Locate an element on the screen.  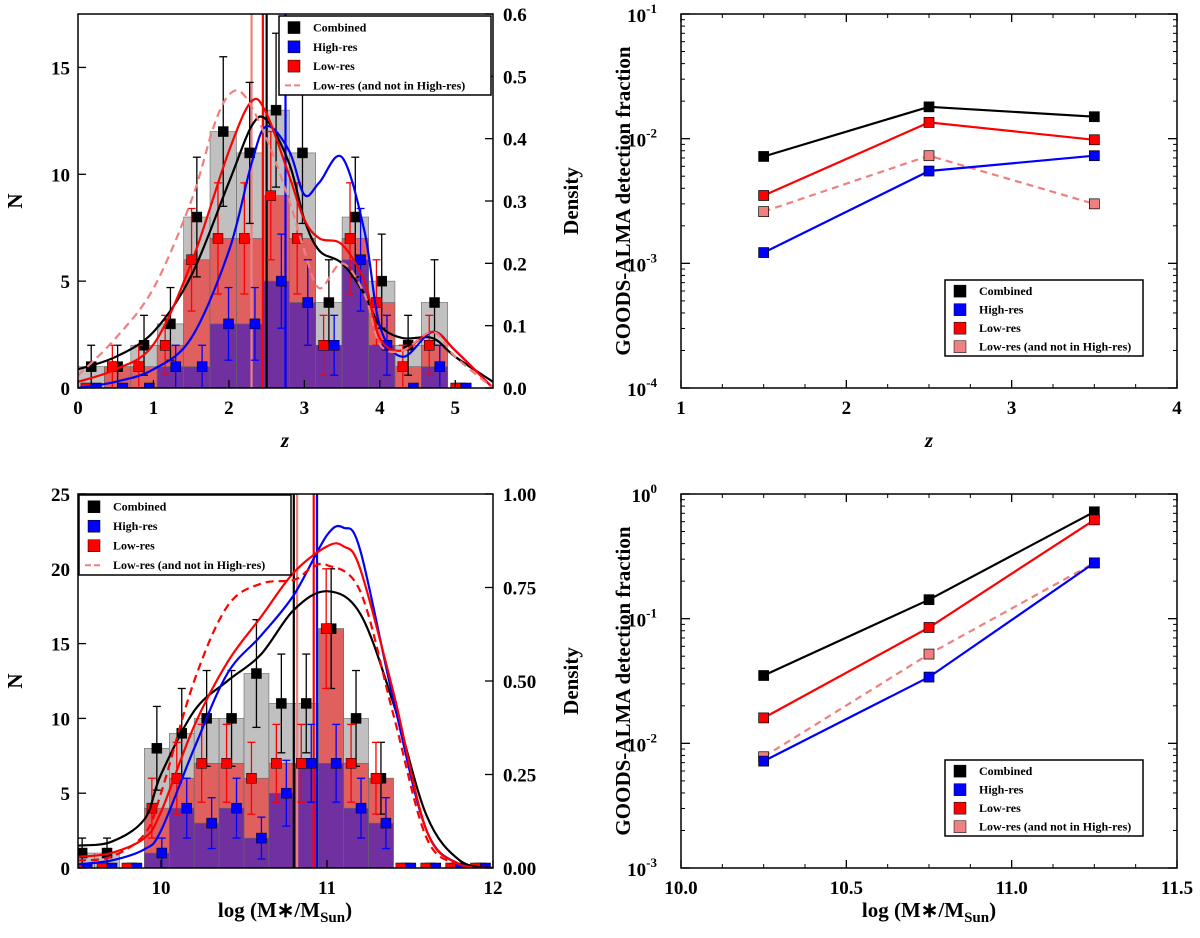
x-tick-label: 10.0 is located at coordinates (680, 888).